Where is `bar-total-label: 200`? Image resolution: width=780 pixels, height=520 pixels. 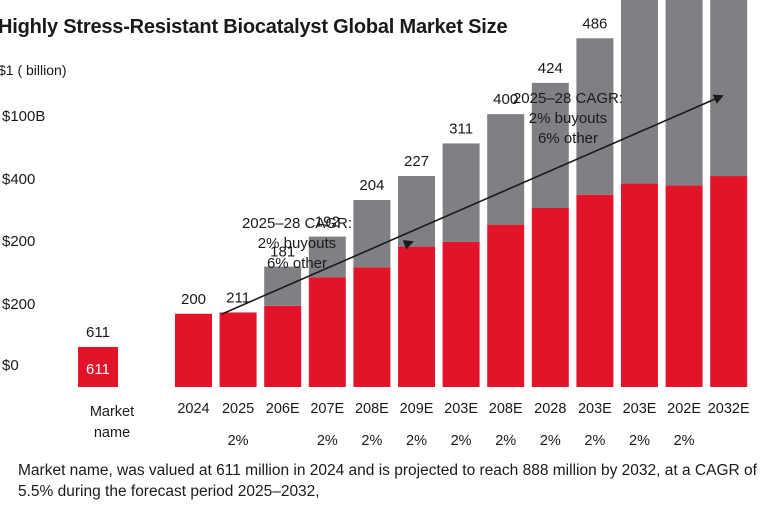 bar-total-label: 200 is located at coordinates (193, 299).